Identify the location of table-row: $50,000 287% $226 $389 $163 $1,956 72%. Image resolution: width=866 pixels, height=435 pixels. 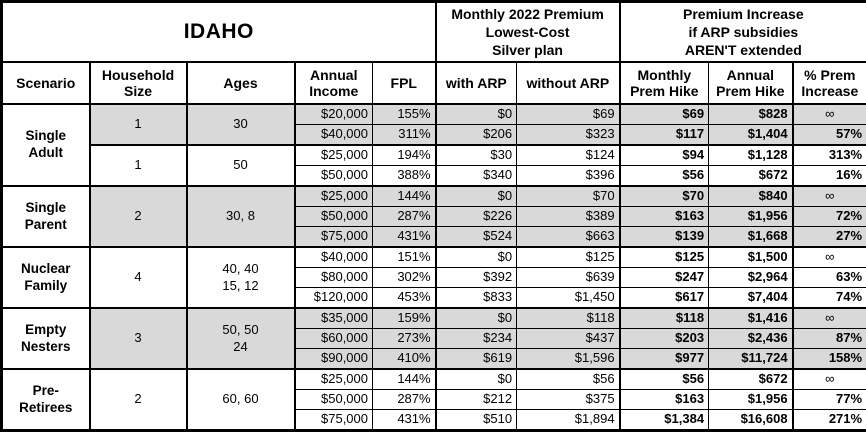
(434, 216).